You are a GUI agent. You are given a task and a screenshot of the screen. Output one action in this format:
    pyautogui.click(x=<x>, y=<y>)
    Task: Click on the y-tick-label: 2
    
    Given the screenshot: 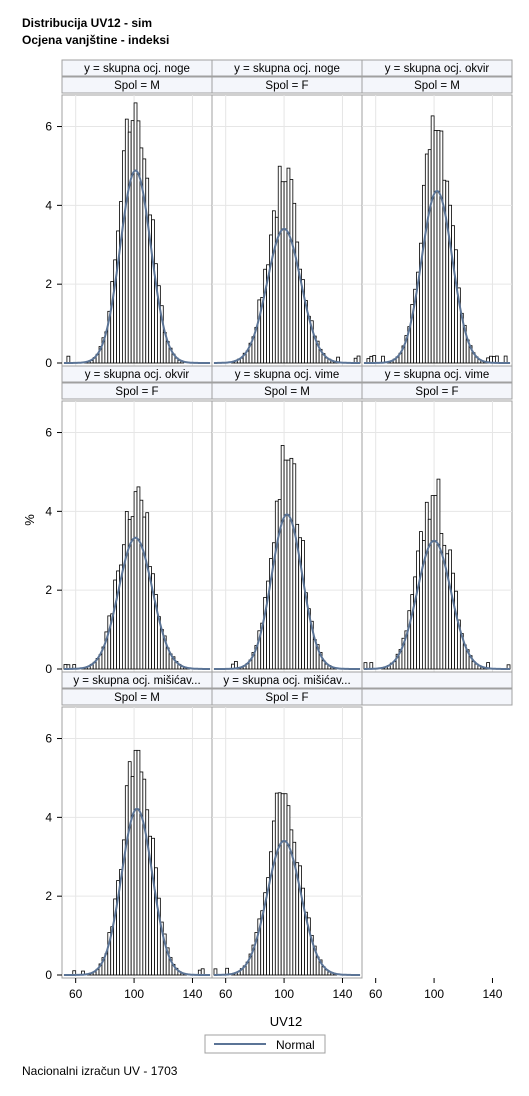 What is the action you would take?
    pyautogui.click(x=48, y=590)
    